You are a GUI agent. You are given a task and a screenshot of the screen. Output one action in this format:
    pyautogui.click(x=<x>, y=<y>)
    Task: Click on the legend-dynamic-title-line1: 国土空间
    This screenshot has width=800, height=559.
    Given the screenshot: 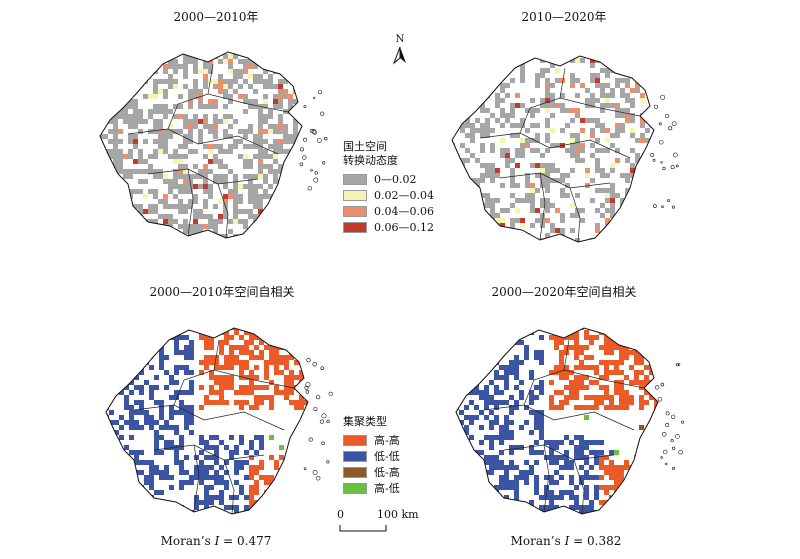 What is the action you would take?
    pyautogui.click(x=365, y=146)
    